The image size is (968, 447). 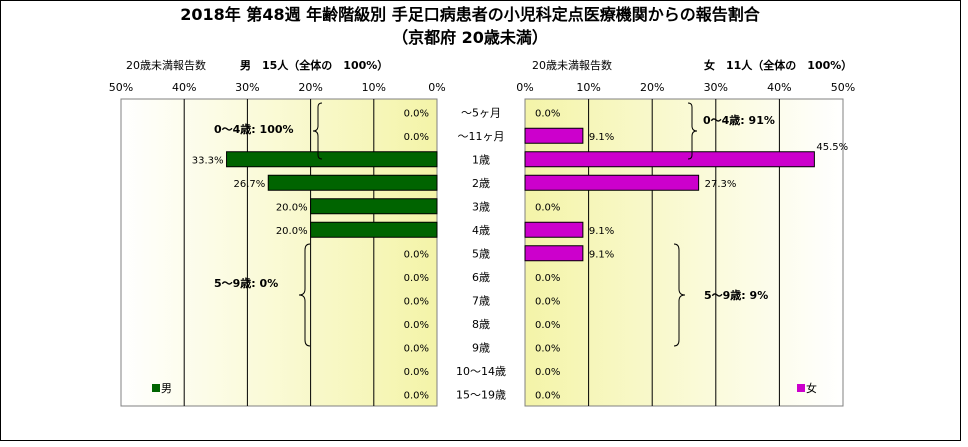 What do you see at coordinates (121, 87) in the screenshot?
I see `left-x-tick-label: 50%` at bounding box center [121, 87].